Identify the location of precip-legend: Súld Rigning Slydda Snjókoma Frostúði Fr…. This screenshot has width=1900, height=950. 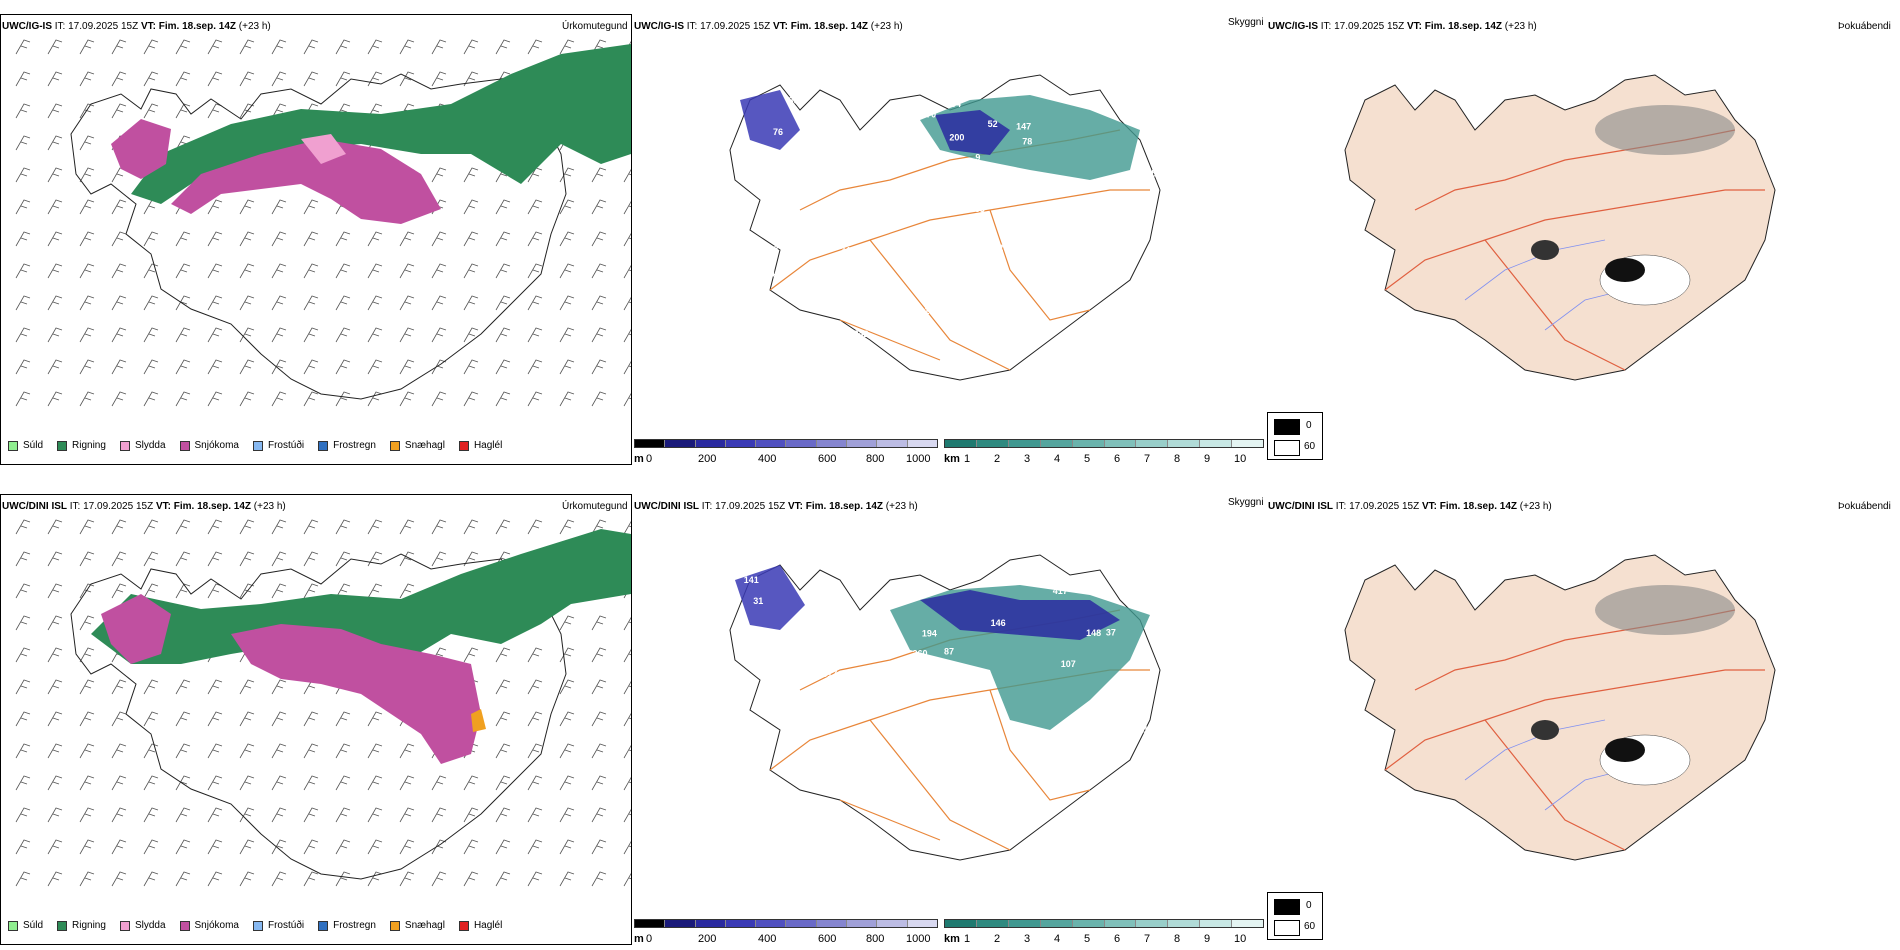
(262, 445).